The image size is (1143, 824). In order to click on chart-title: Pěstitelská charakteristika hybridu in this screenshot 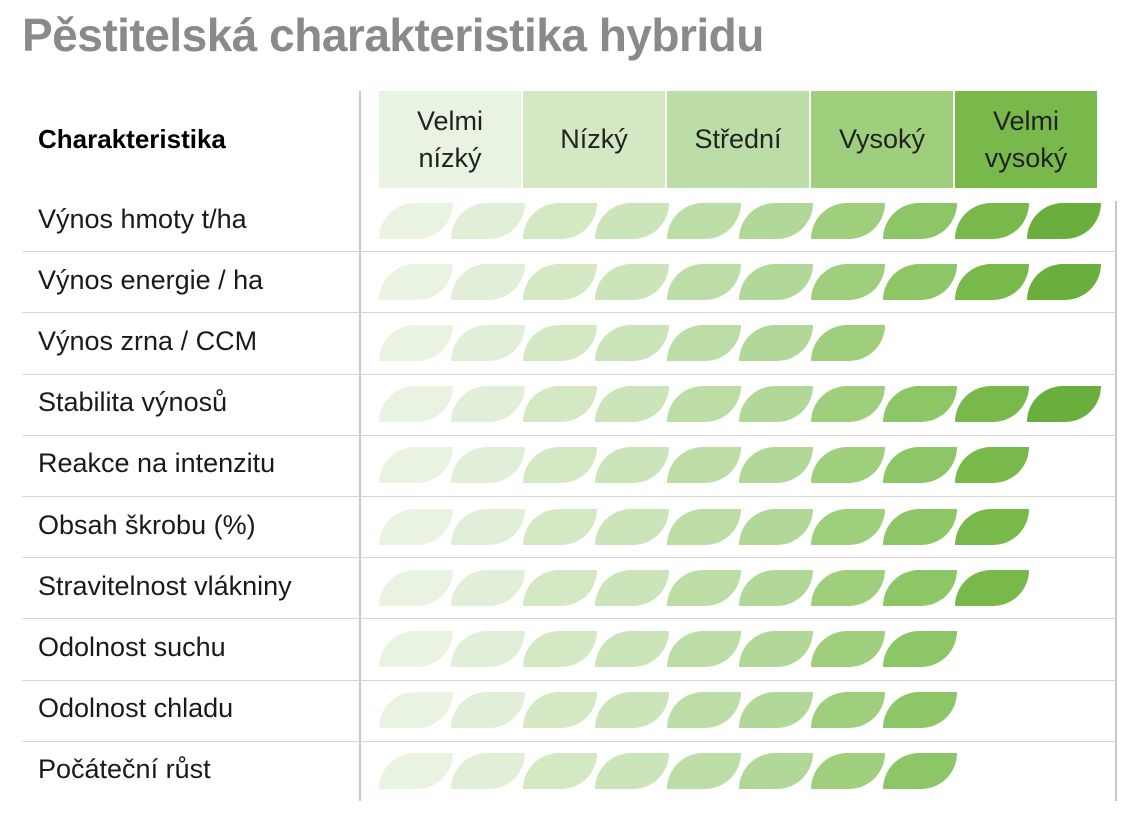, I will do `click(393, 35)`.